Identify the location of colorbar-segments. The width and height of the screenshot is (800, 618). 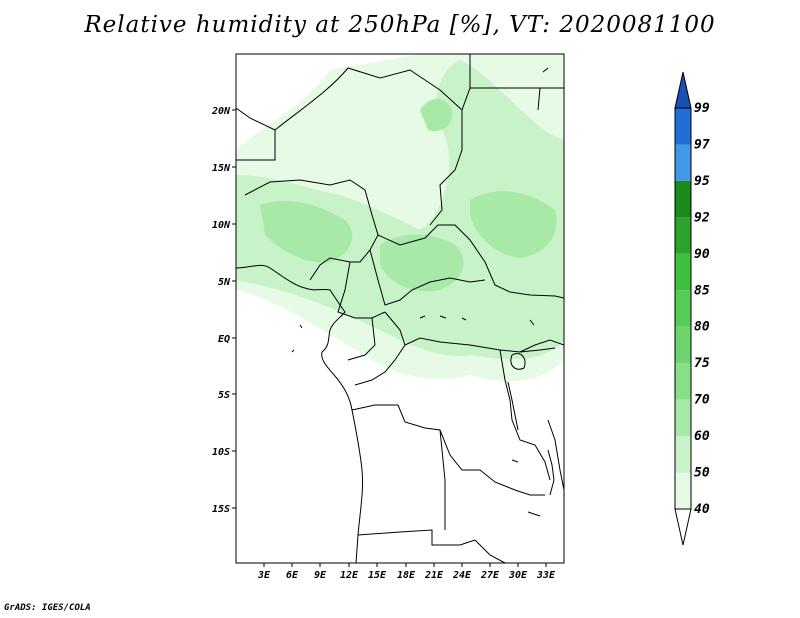
(683, 308).